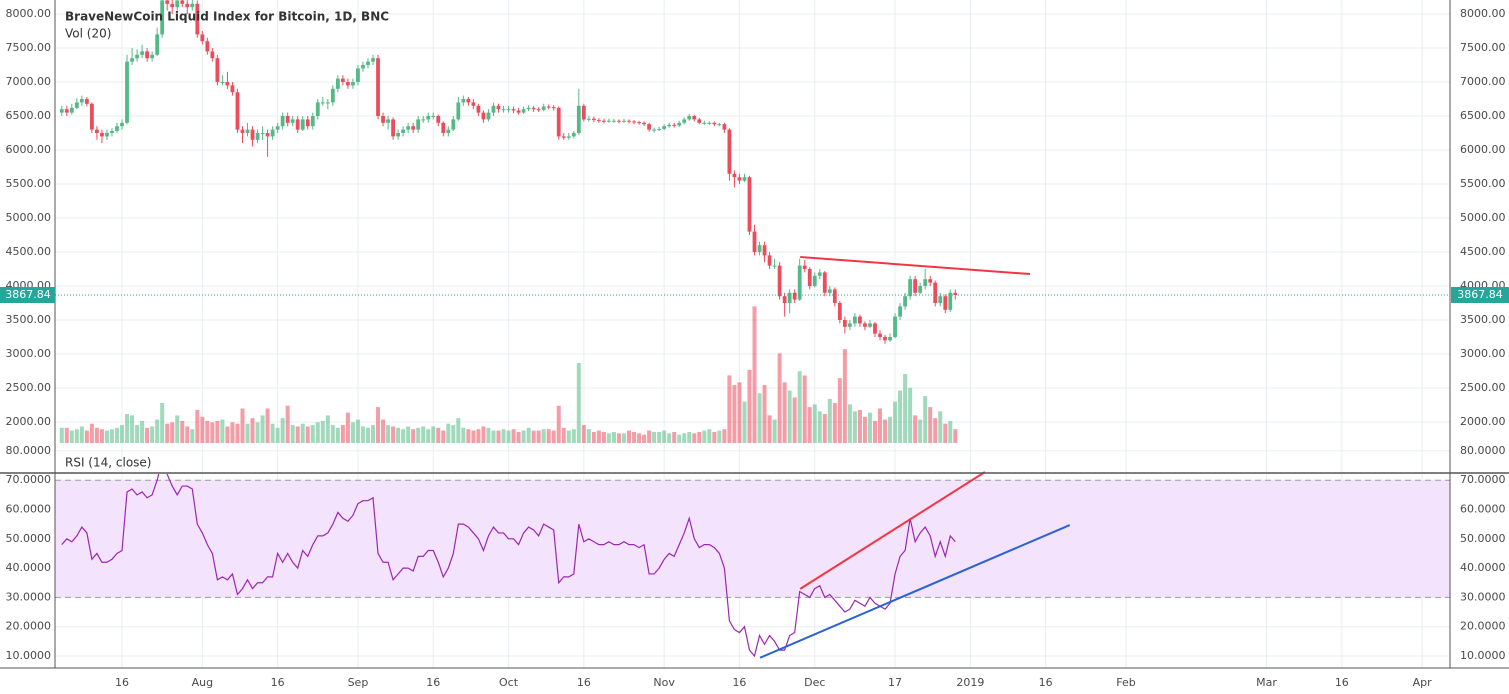 The width and height of the screenshot is (1509, 694). I want to click on x-tick-label: 17, so click(895, 682).